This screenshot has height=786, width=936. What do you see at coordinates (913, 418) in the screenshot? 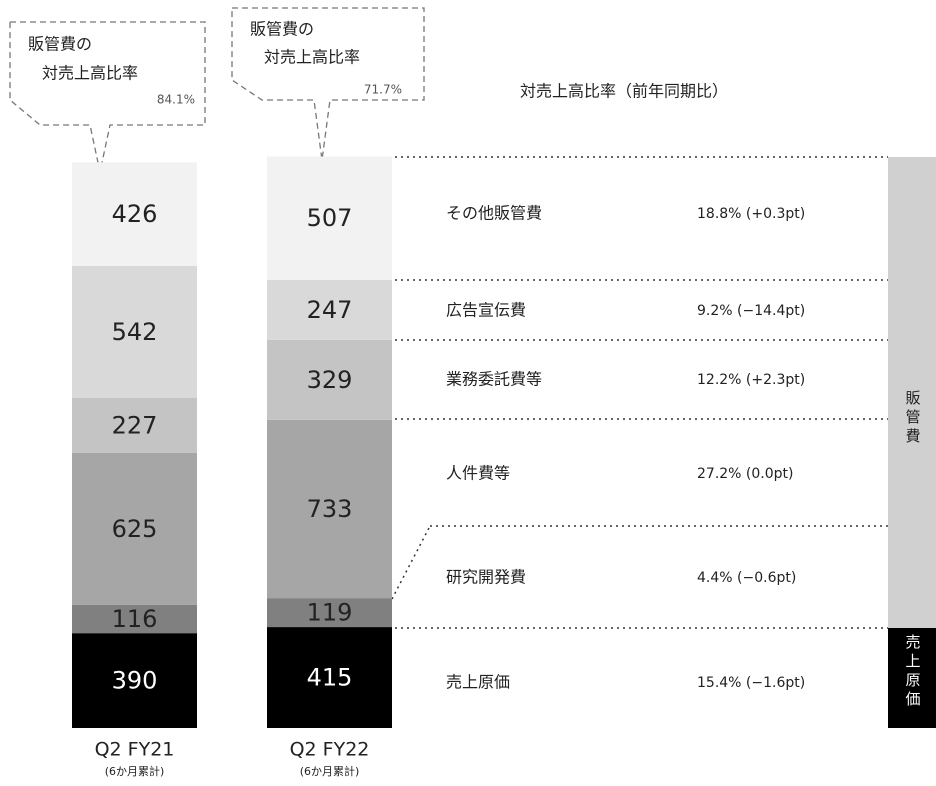
I see `group-label: 販管費` at bounding box center [913, 418].